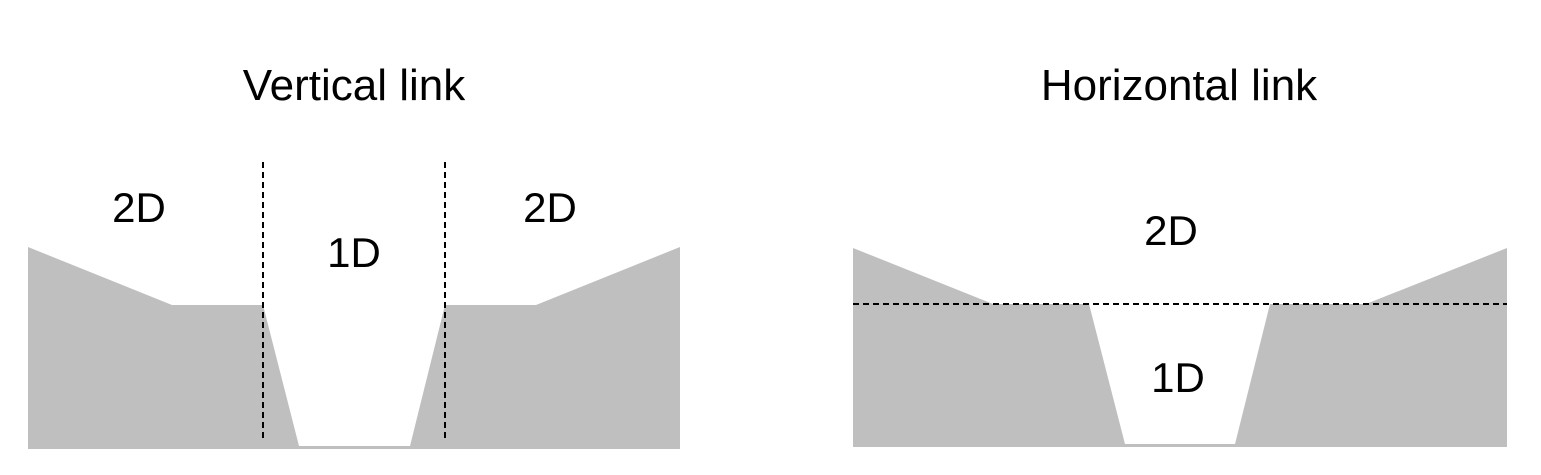 This screenshot has width=1541, height=475. What do you see at coordinates (355, 85) in the screenshot?
I see `vertical-link-title: Vertical link` at bounding box center [355, 85].